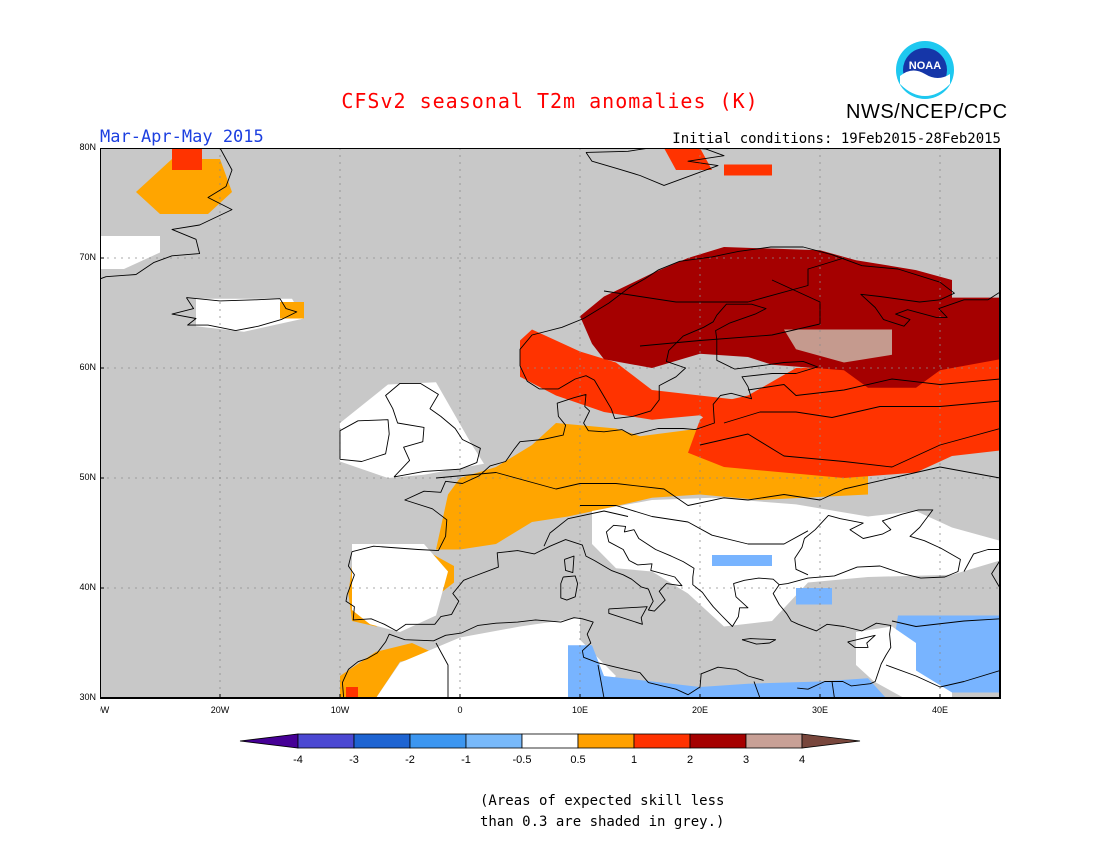  What do you see at coordinates (836, 139) in the screenshot?
I see `initial-conditions: Initial conditions: 19Feb2015-28Feb2015` at bounding box center [836, 139].